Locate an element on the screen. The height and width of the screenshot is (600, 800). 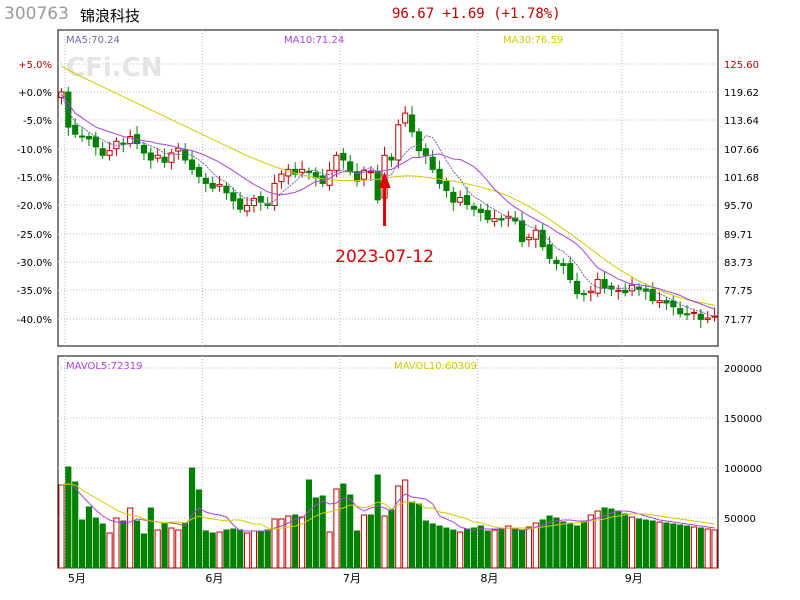
right-tick-label: 119.62 is located at coordinates (741, 93).